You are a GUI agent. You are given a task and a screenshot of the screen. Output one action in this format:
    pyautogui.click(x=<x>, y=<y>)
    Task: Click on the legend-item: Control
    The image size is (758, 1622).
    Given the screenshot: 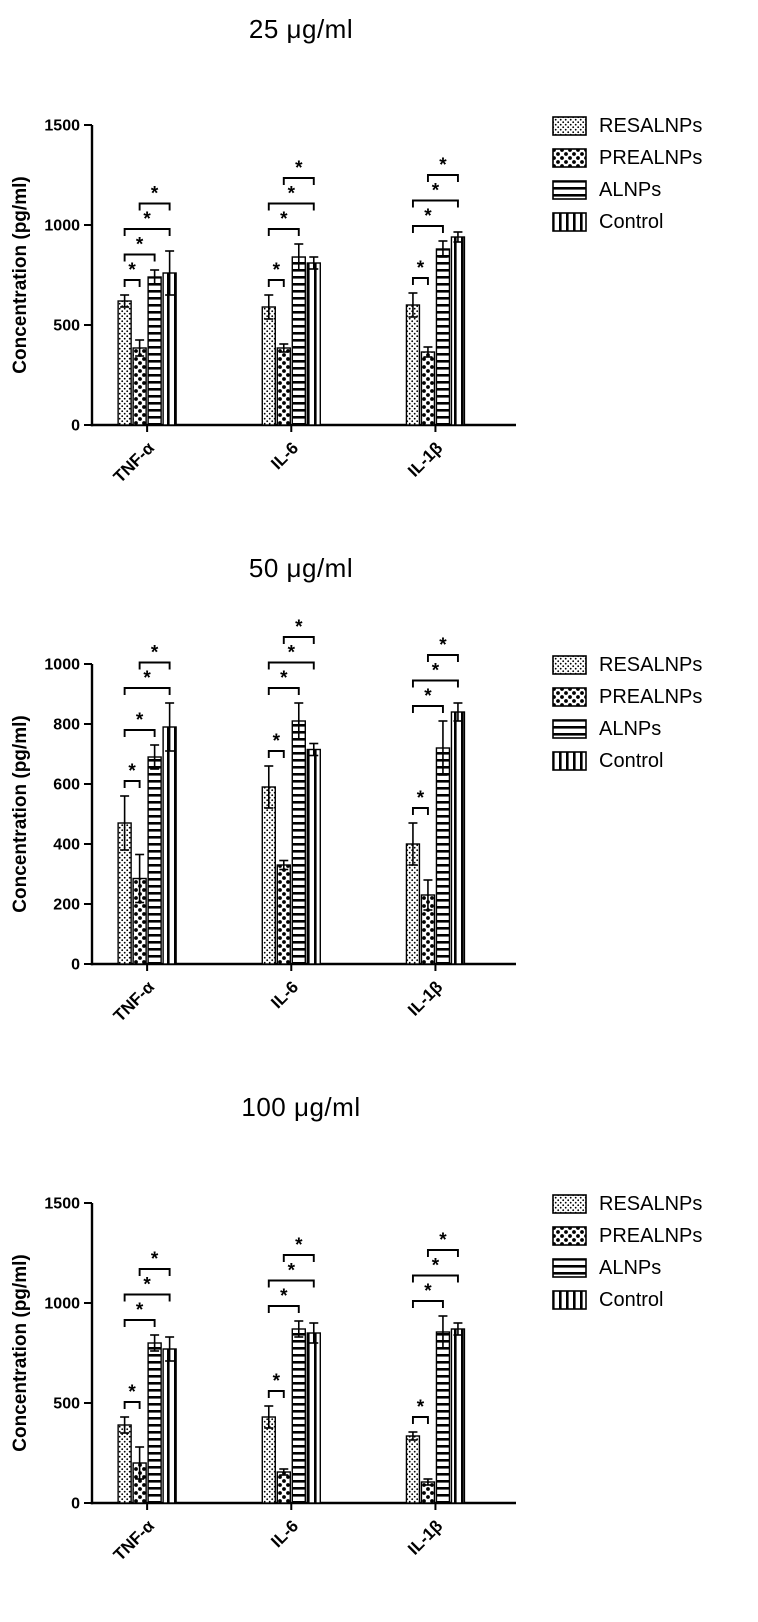 What is the action you would take?
    pyautogui.click(x=627, y=1300)
    